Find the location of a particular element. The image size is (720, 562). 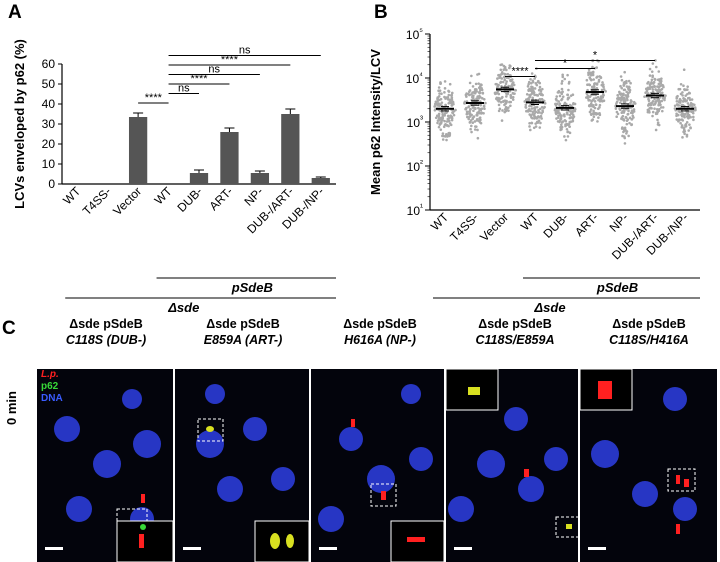

tile-5-title: Δsde pSdeB C118S/H416A is located at coordinates (649, 332).